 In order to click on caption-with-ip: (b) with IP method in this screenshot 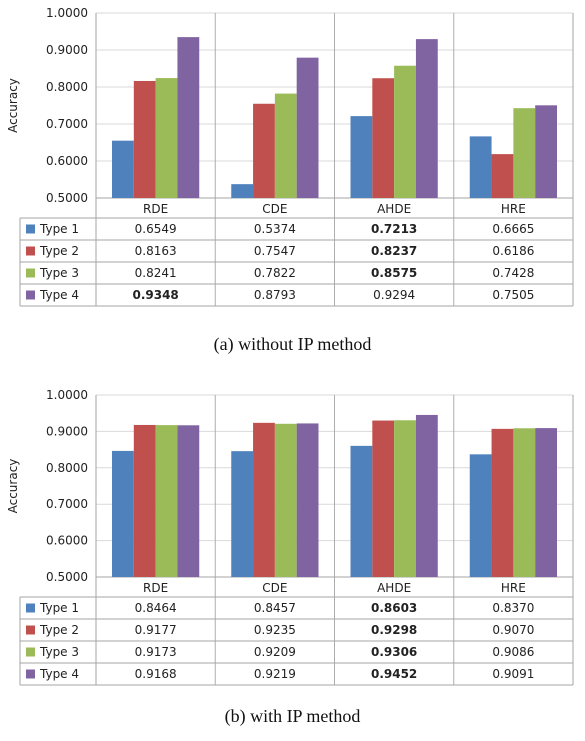, I will do `click(292, 716)`.